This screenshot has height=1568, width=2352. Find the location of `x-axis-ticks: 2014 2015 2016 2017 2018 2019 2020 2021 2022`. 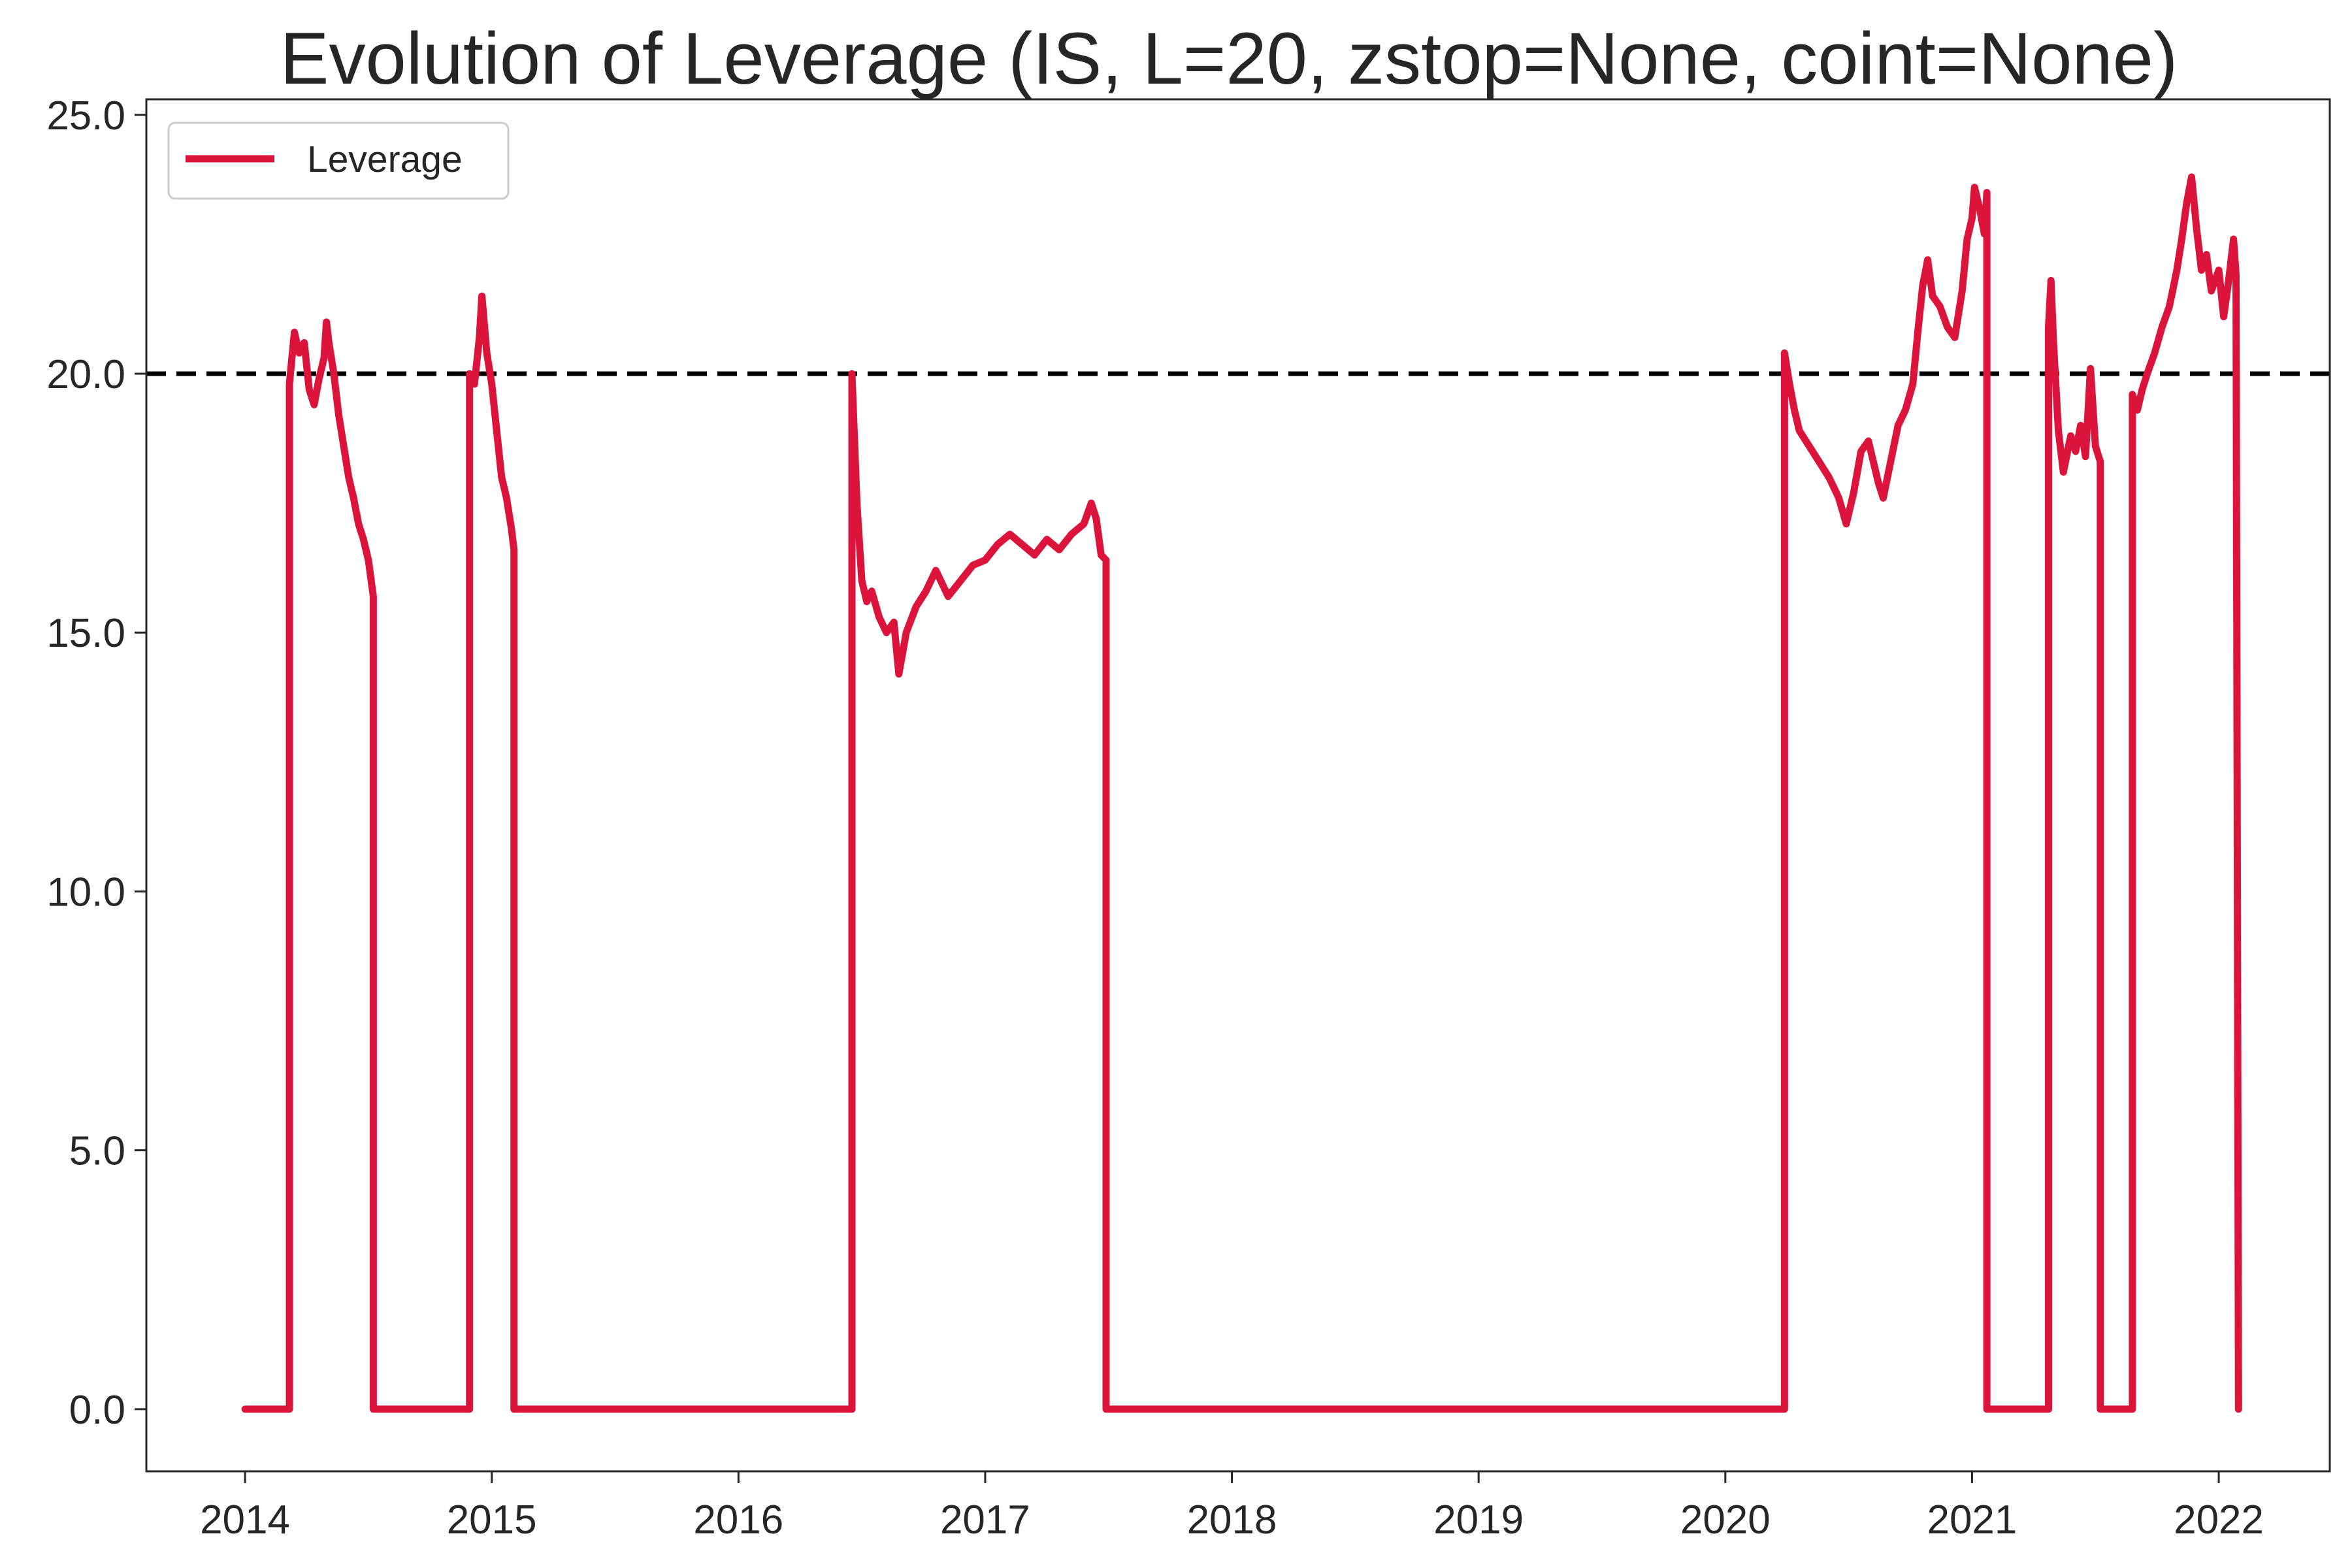

x-axis-ticks: 2014 2015 2016 2017 2018 2019 2020 2021 2022 is located at coordinates (1232, 1507).